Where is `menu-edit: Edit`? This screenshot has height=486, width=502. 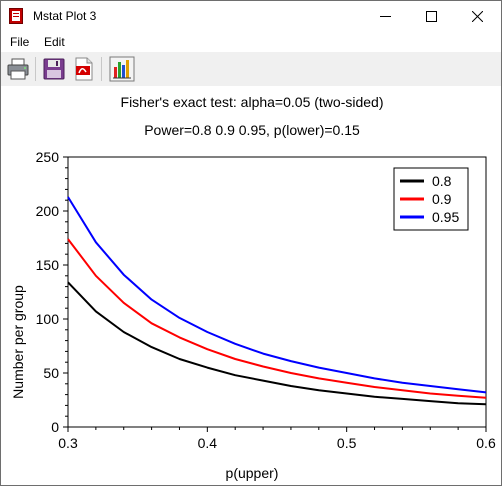
menu-edit: Edit is located at coordinates (54, 42).